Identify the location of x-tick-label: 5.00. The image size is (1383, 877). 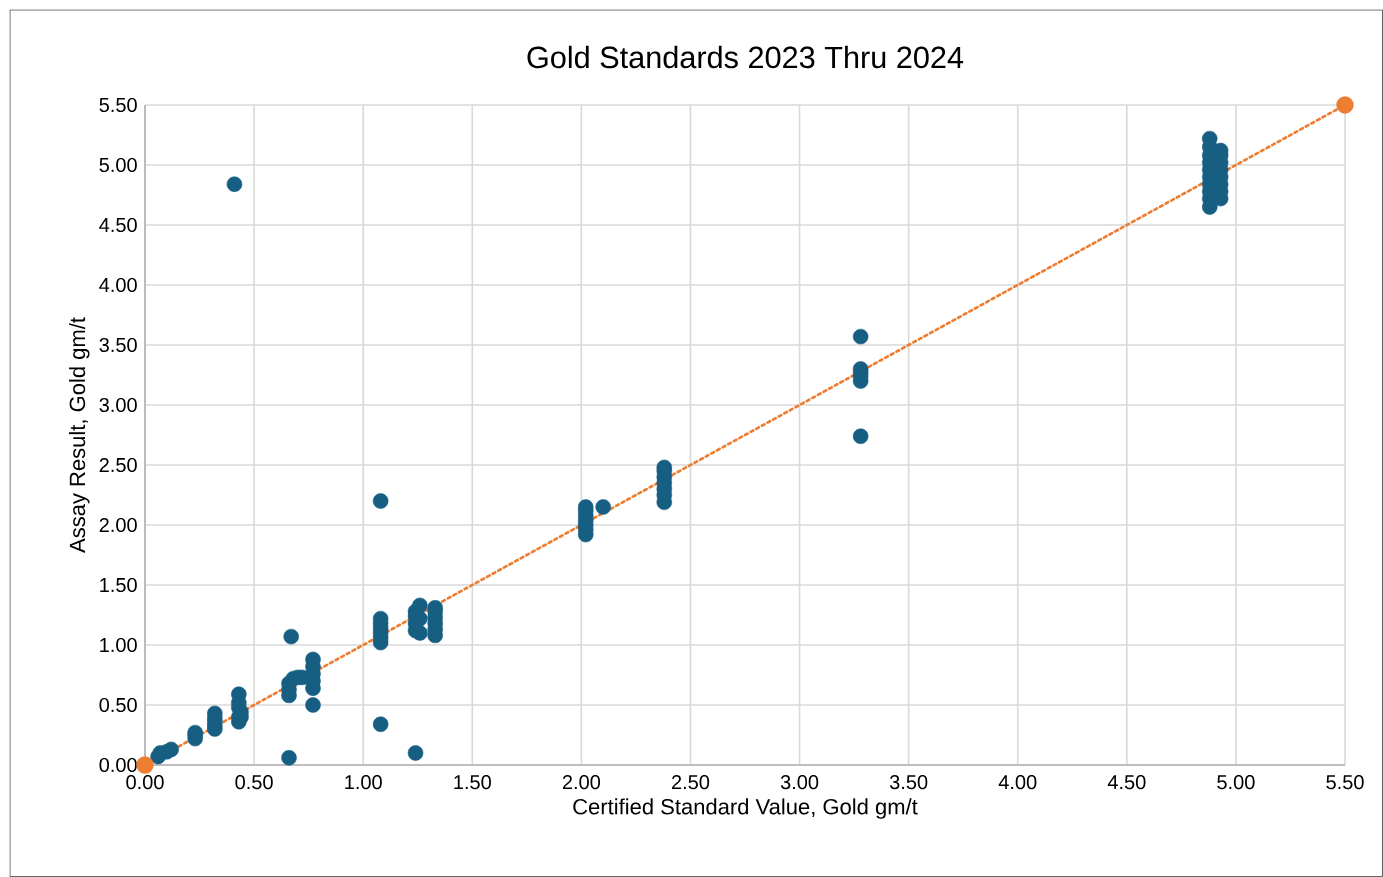
(1236, 782).